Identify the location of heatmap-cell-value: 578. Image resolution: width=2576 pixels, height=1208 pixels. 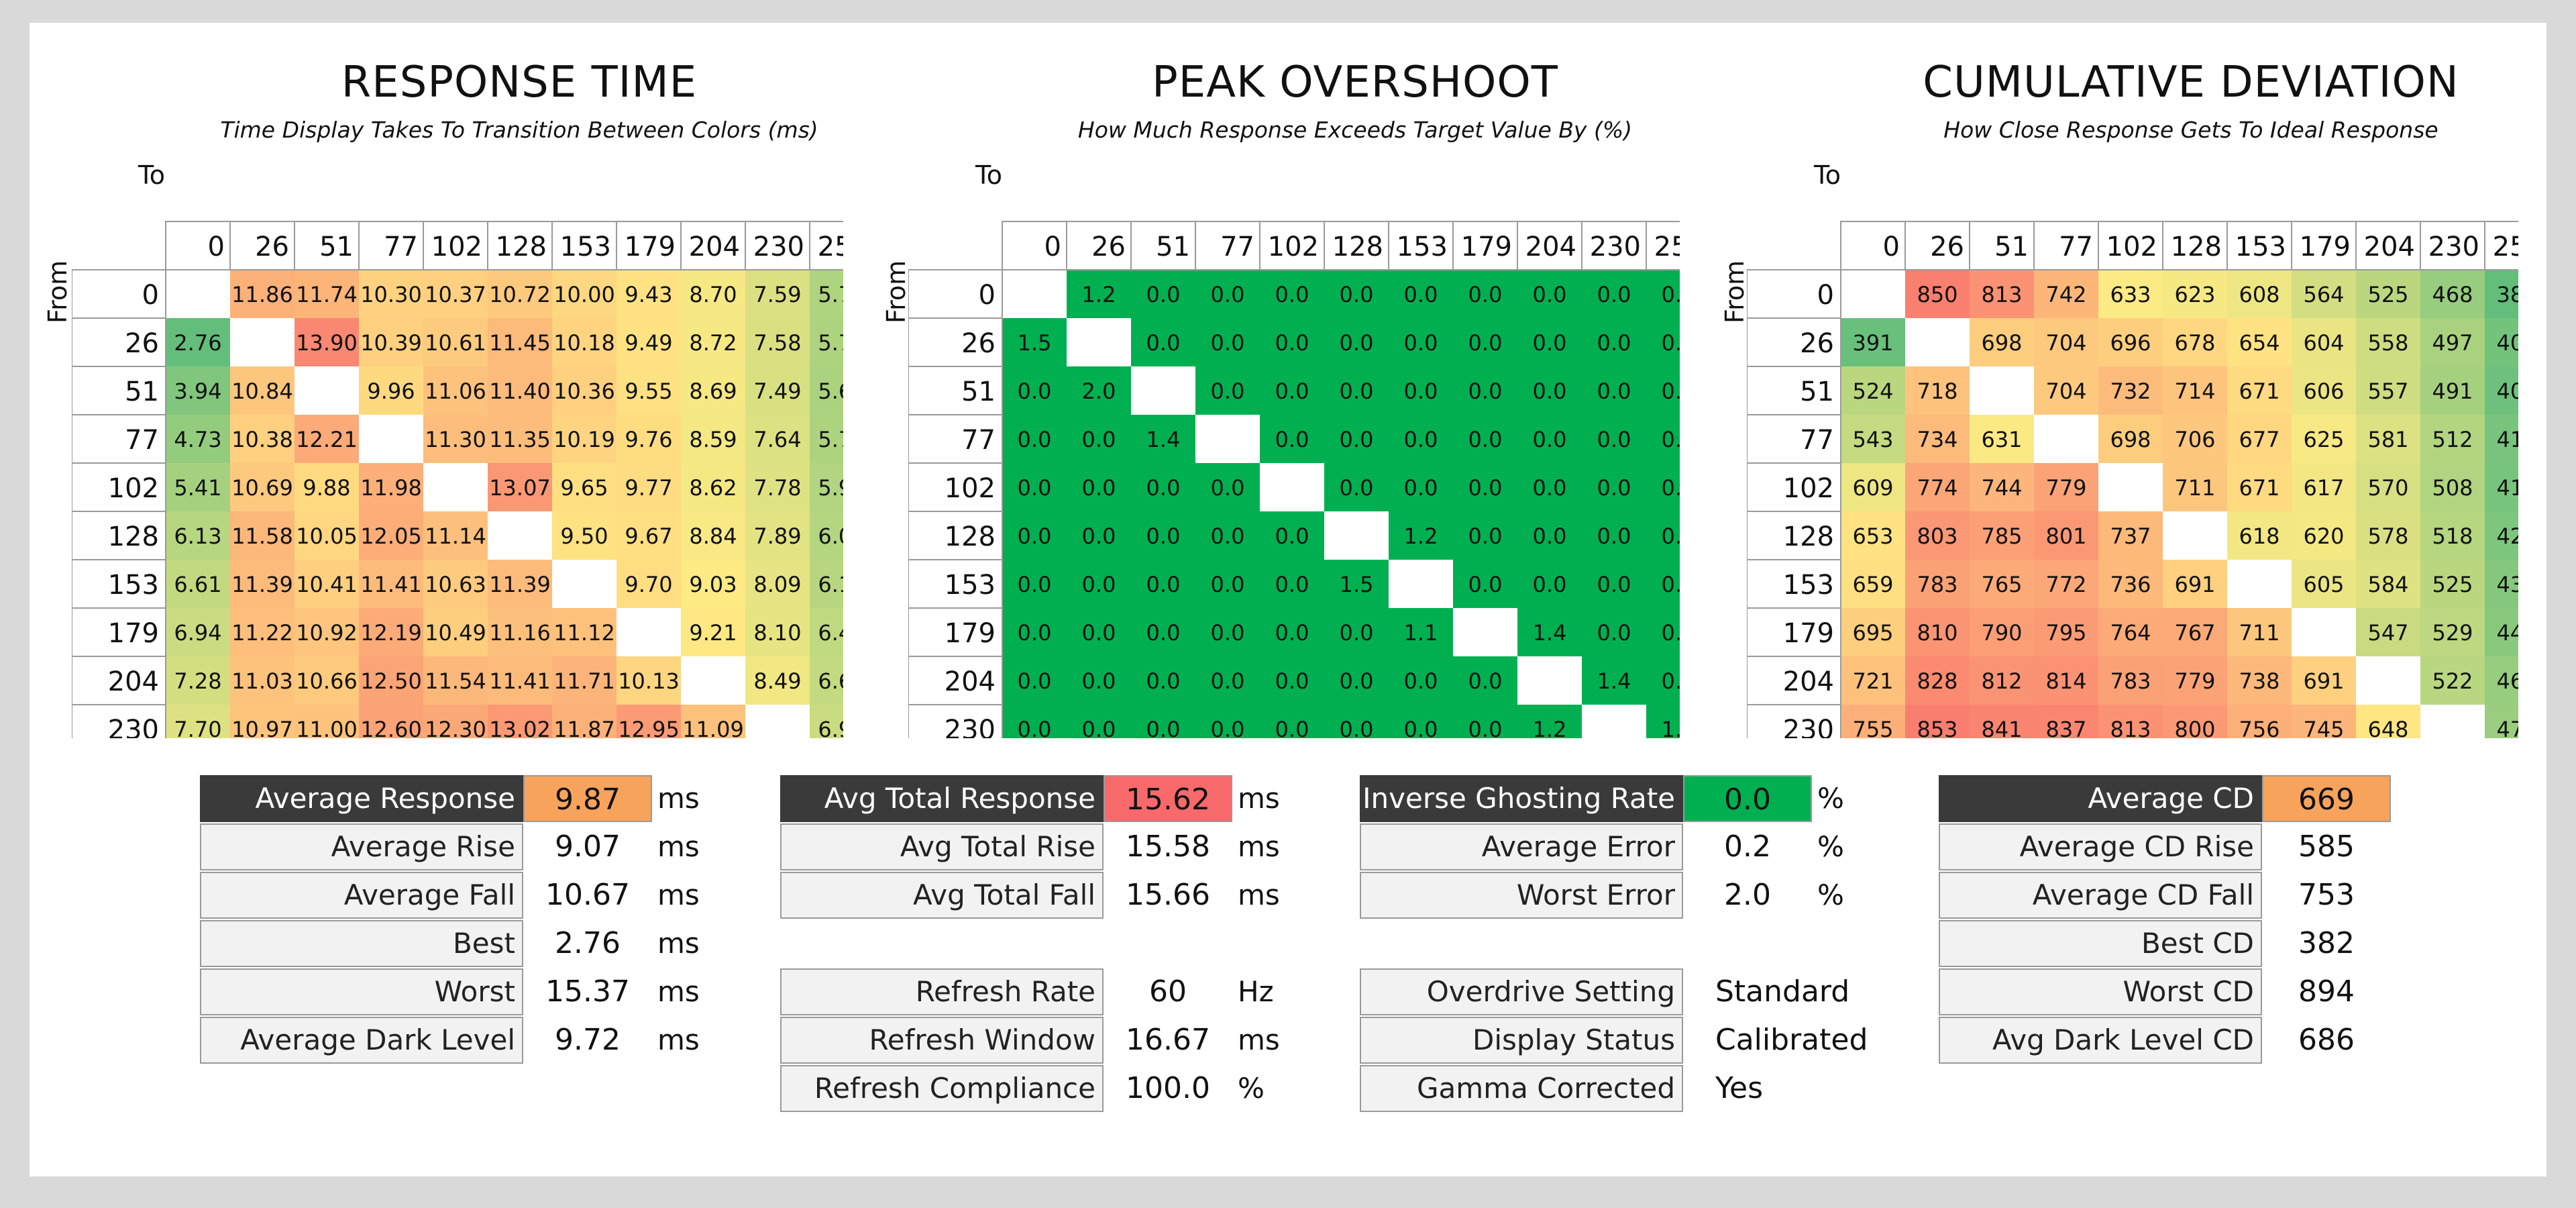
(2387, 536).